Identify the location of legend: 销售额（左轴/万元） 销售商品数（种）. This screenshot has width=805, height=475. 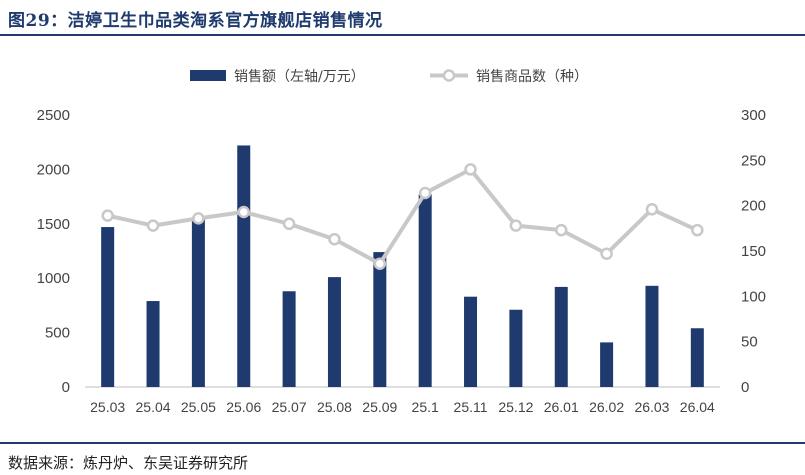
(389, 77).